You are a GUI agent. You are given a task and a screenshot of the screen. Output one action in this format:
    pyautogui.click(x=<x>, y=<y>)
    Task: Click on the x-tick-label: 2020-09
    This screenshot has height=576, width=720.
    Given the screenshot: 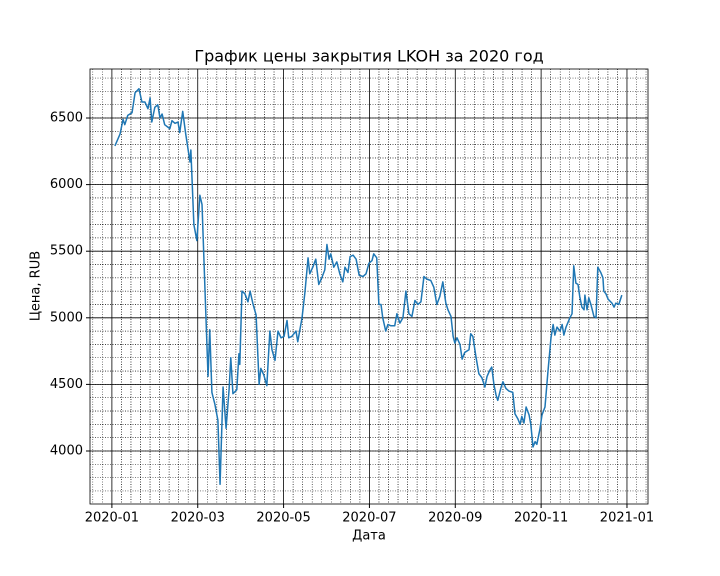 What is the action you would take?
    pyautogui.click(x=455, y=518)
    